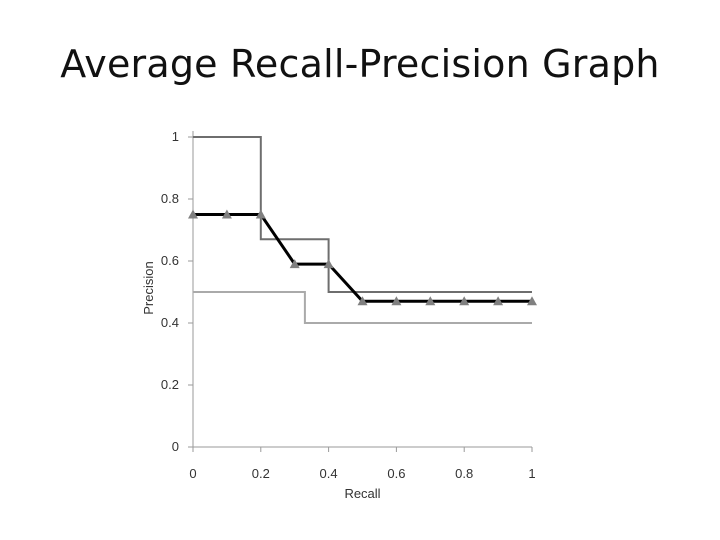 The width and height of the screenshot is (720, 540). What do you see at coordinates (175, 446) in the screenshot?
I see `y-tick-label: 0` at bounding box center [175, 446].